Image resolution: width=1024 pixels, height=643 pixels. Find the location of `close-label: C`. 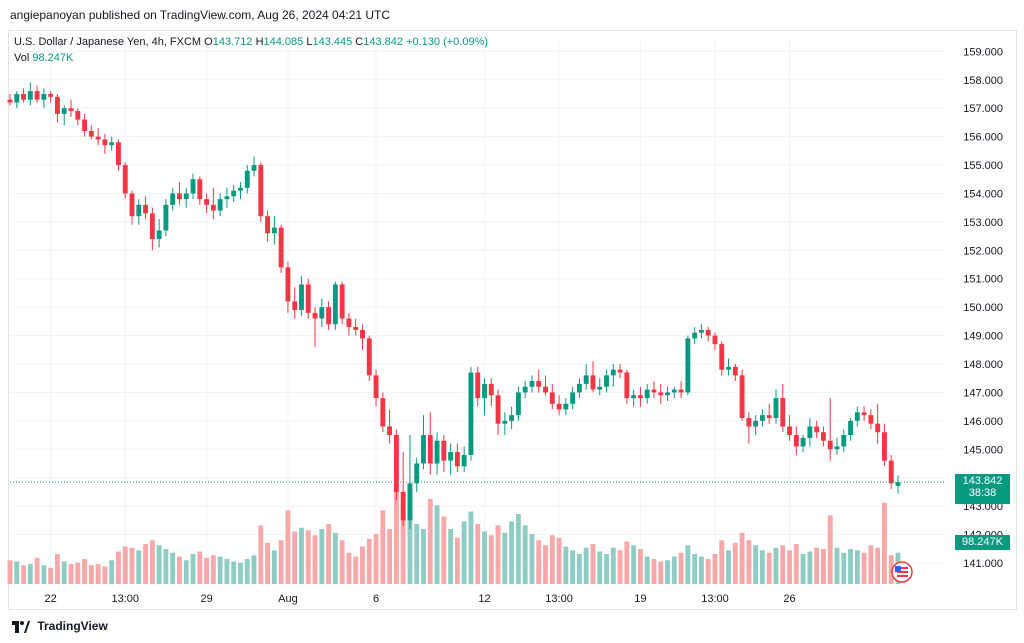

close-label: C is located at coordinates (359, 42).